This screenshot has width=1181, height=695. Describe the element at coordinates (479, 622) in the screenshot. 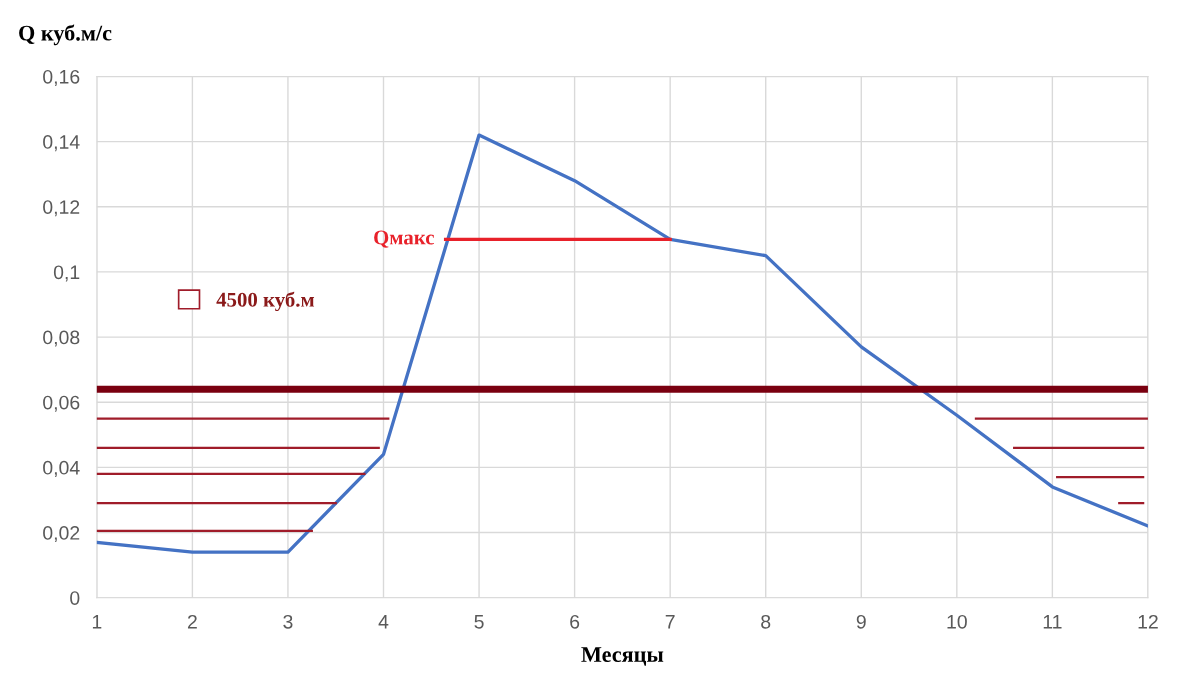

I see `x-tick-label: 5` at that location.